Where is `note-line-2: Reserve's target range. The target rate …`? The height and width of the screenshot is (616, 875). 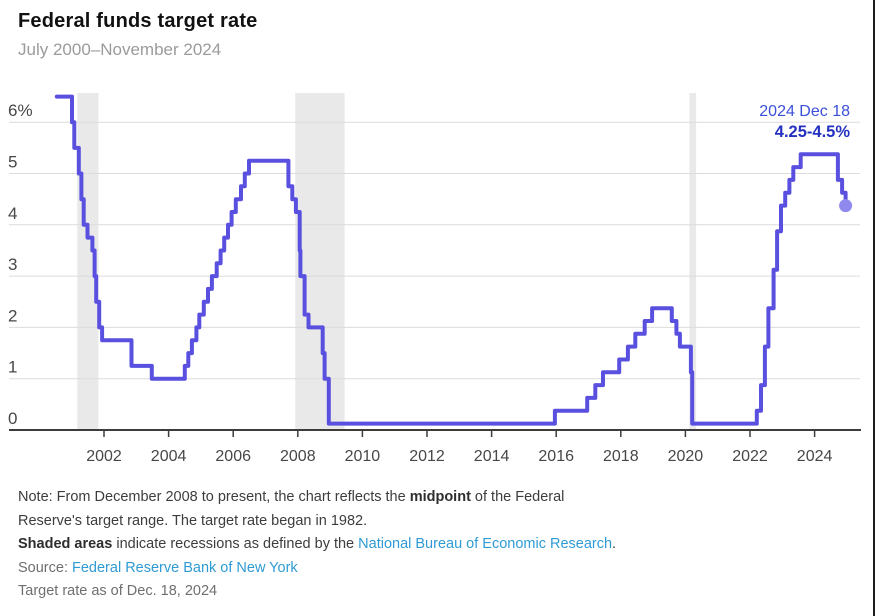 note-line-2: Reserve's target range. The target rate … is located at coordinates (193, 520).